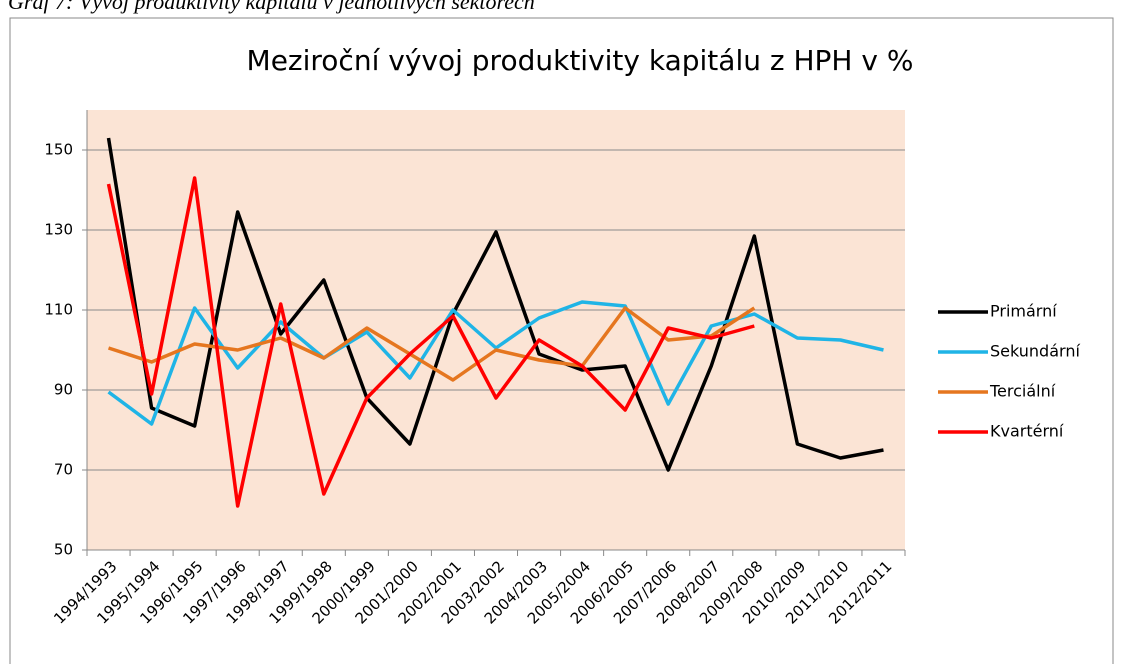  Describe the element at coordinates (58, 150) in the screenshot. I see `y-tick-label: 150` at that location.